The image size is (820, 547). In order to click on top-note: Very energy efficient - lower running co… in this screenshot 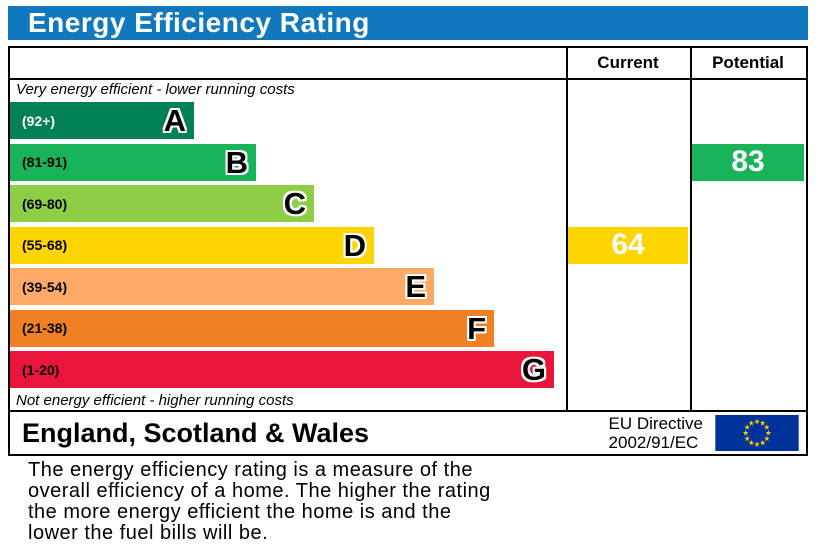, I will do `click(155, 89)`.